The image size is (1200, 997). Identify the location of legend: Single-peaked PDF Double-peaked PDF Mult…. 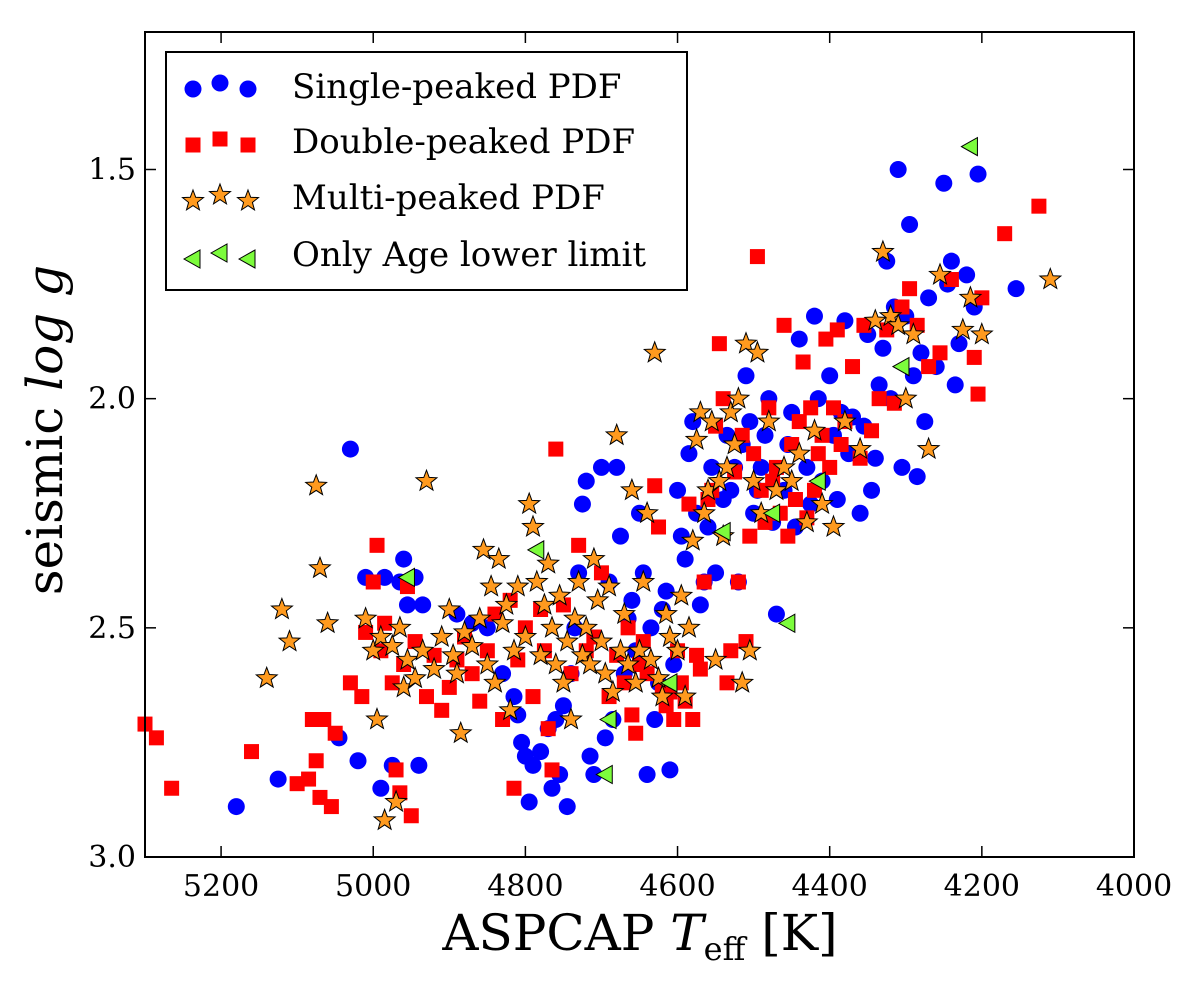
(426, 171).